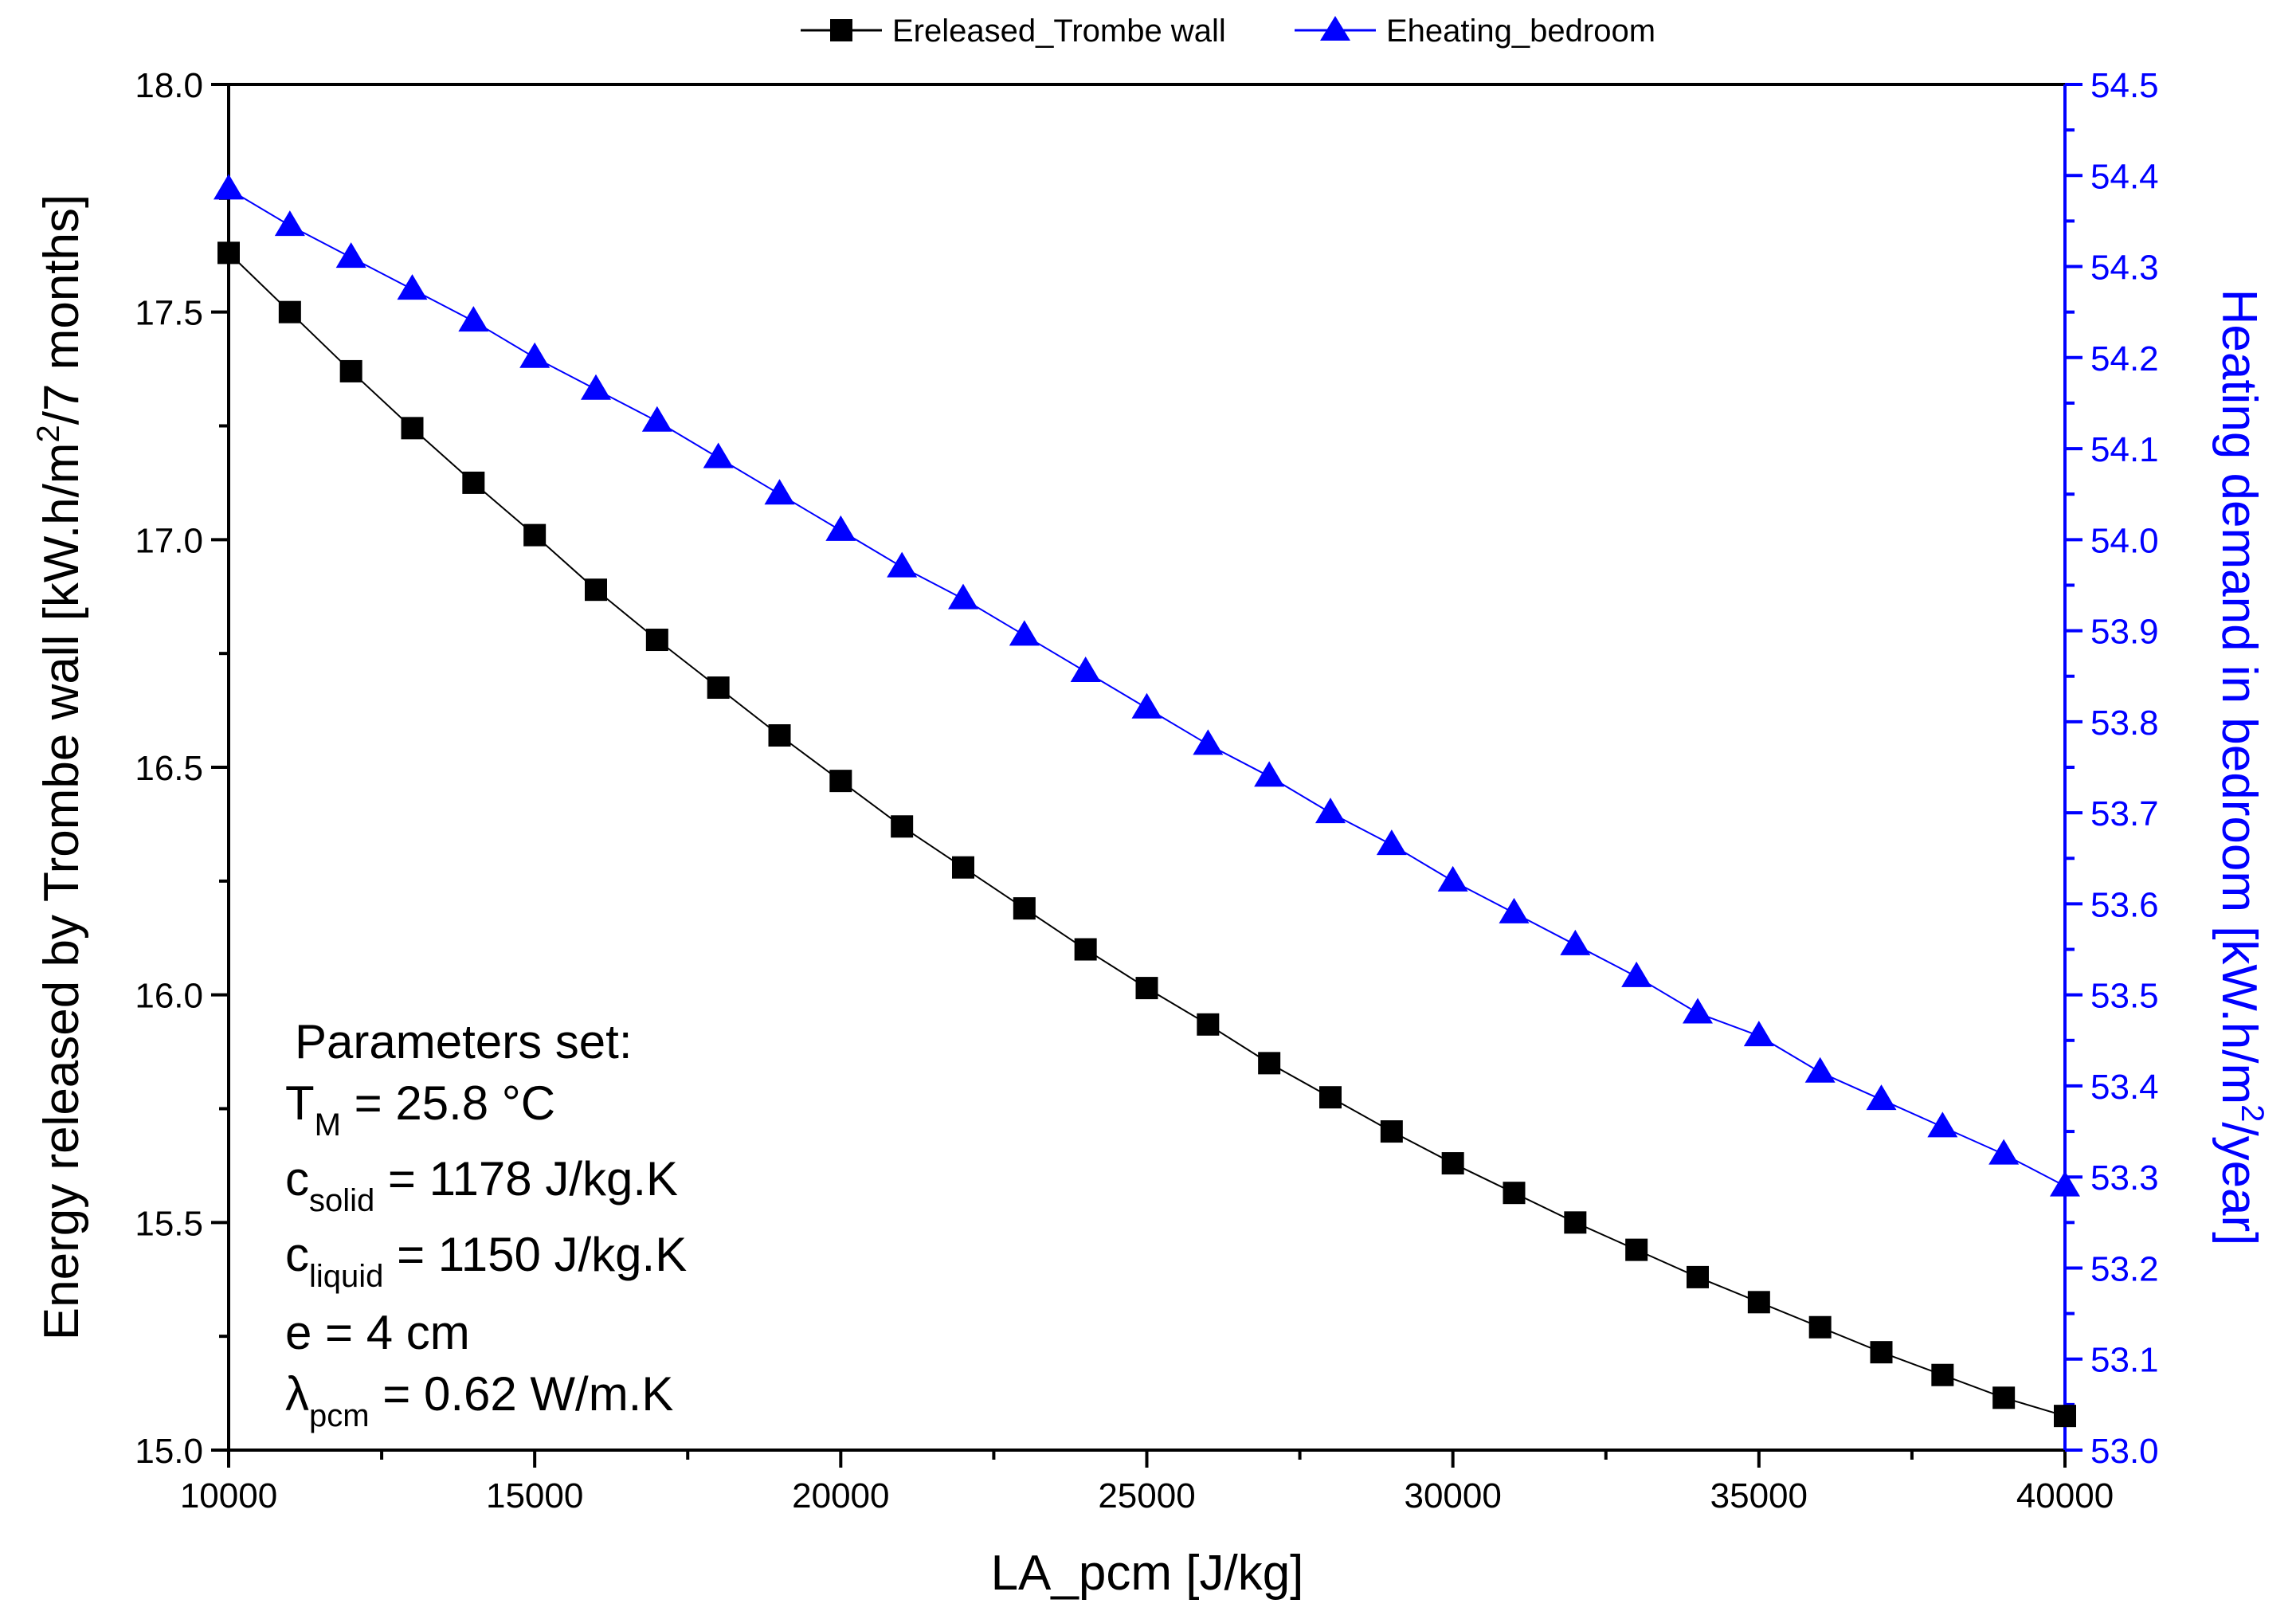 This screenshot has height=1623, width=2296. What do you see at coordinates (2124, 540) in the screenshot?
I see `y-right-tick-label: 54.0` at bounding box center [2124, 540].